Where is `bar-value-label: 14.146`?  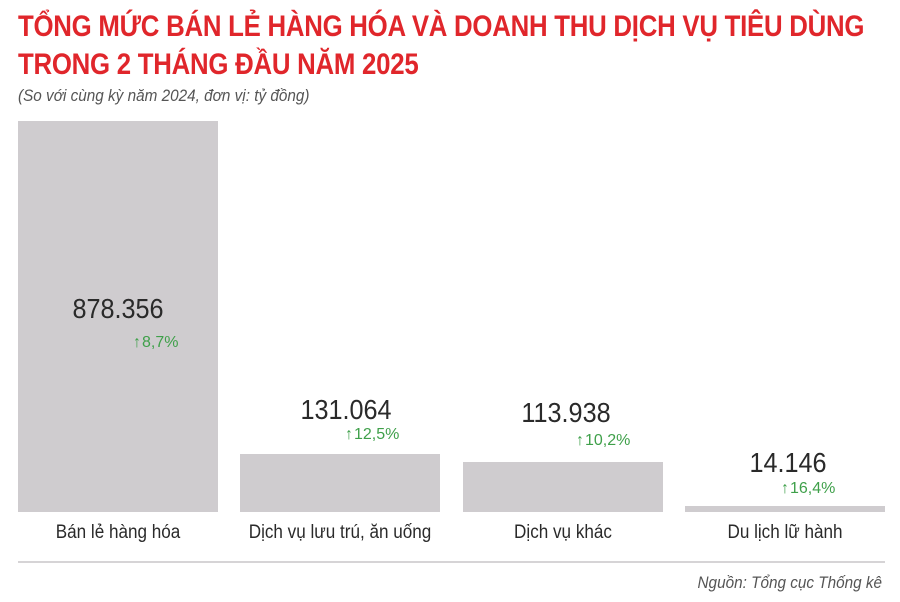 bar-value-label: 14.146 is located at coordinates (788, 462).